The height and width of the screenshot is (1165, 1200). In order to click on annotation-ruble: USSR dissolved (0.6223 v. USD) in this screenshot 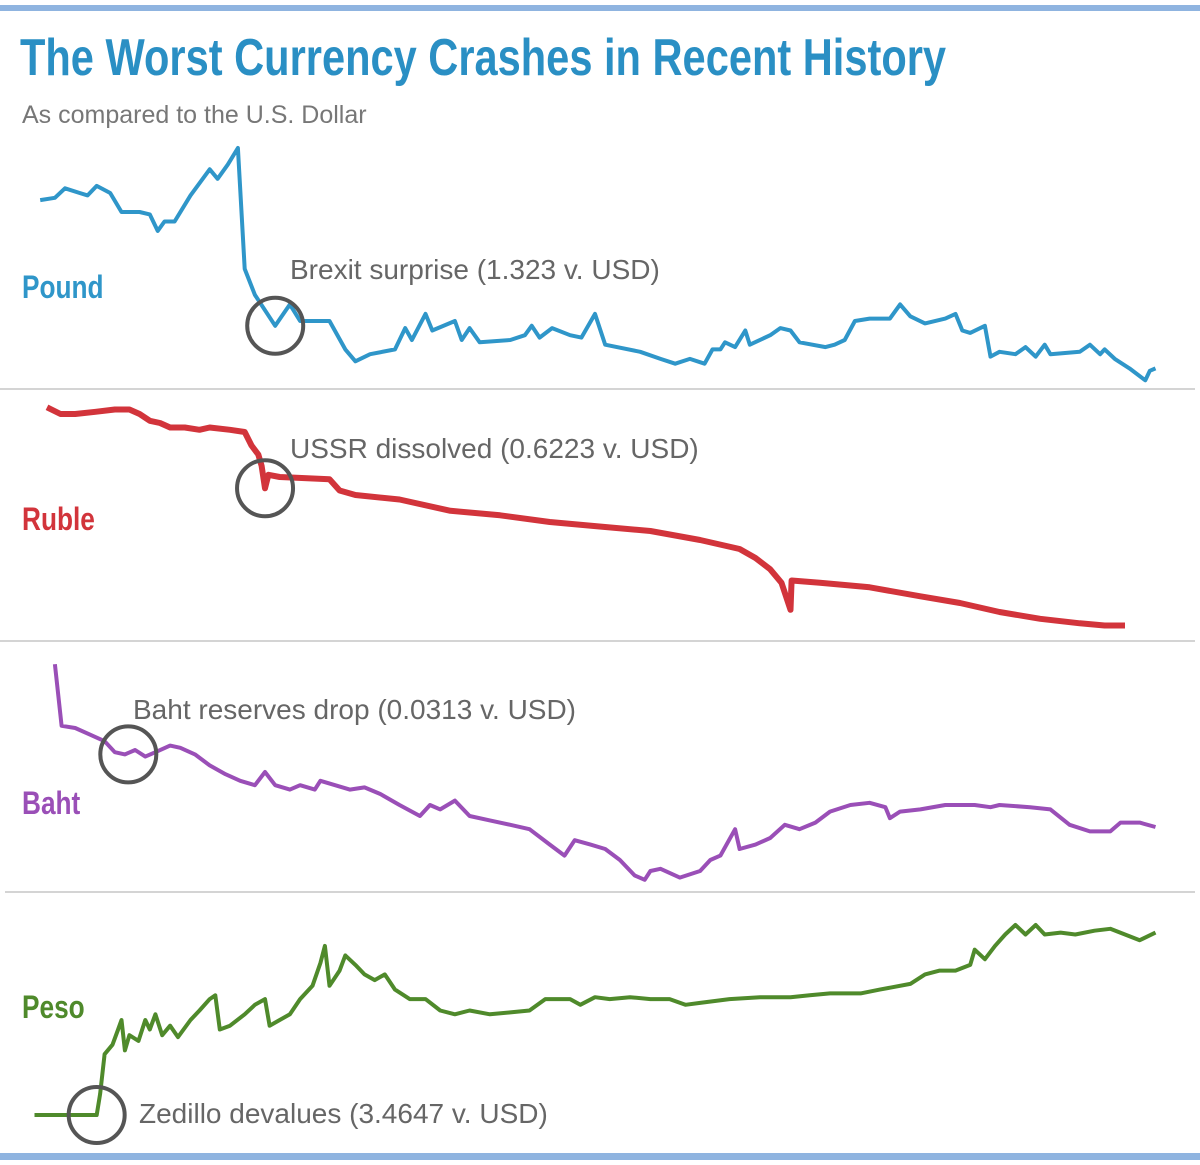, I will do `click(494, 448)`.